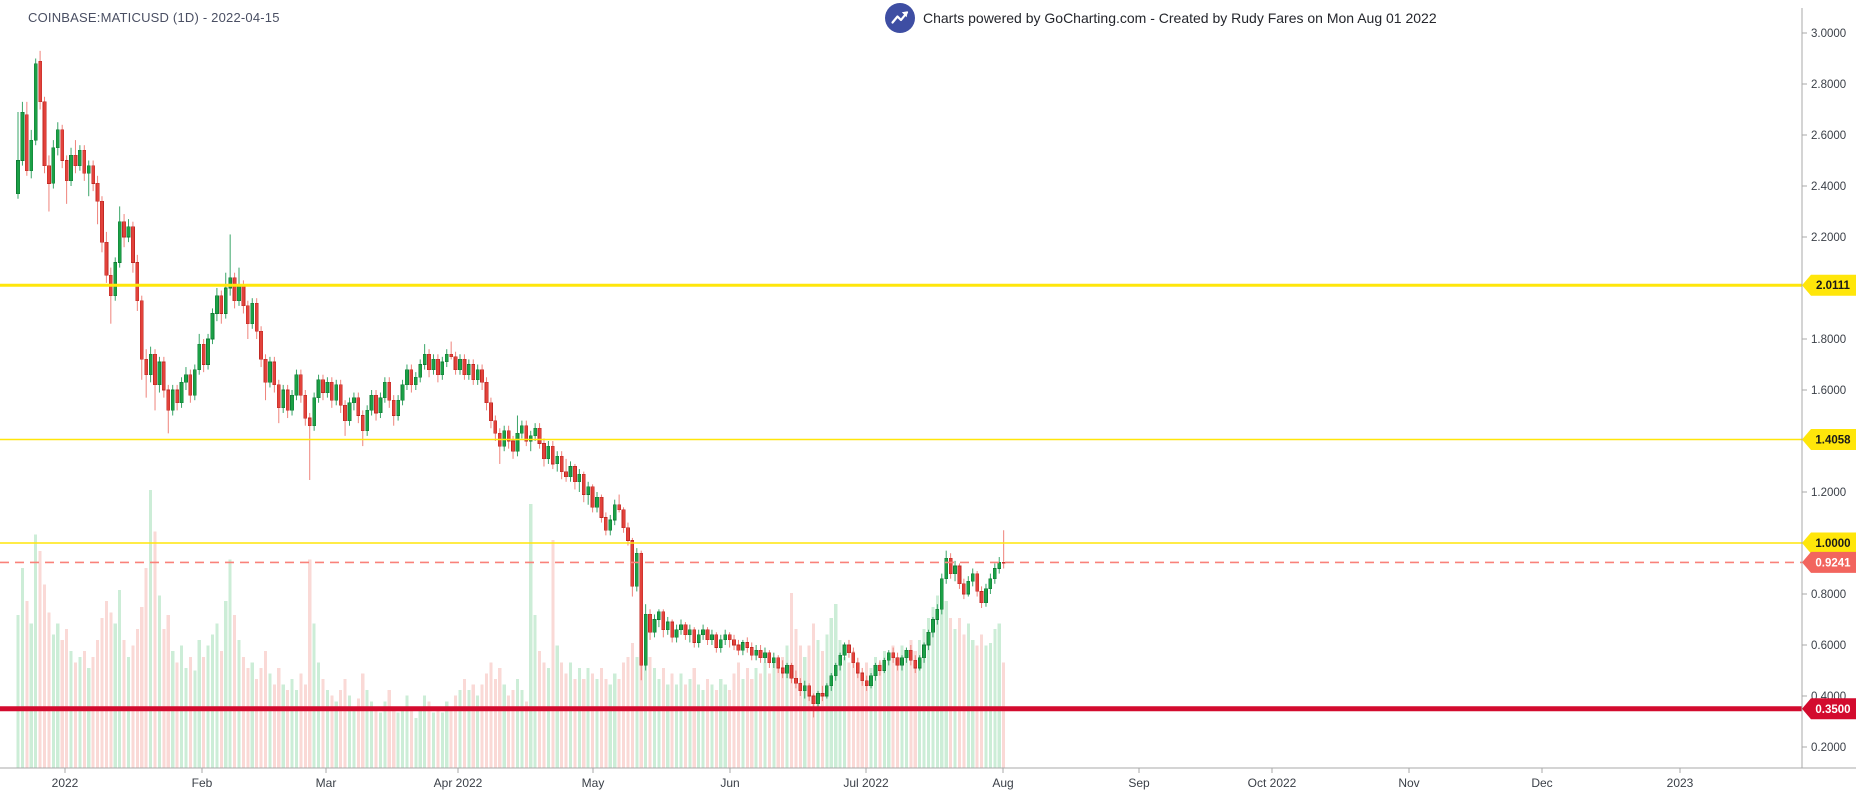 This screenshot has width=1856, height=804. What do you see at coordinates (1828, 238) in the screenshot?
I see `price-tick-label: 2.2000` at bounding box center [1828, 238].